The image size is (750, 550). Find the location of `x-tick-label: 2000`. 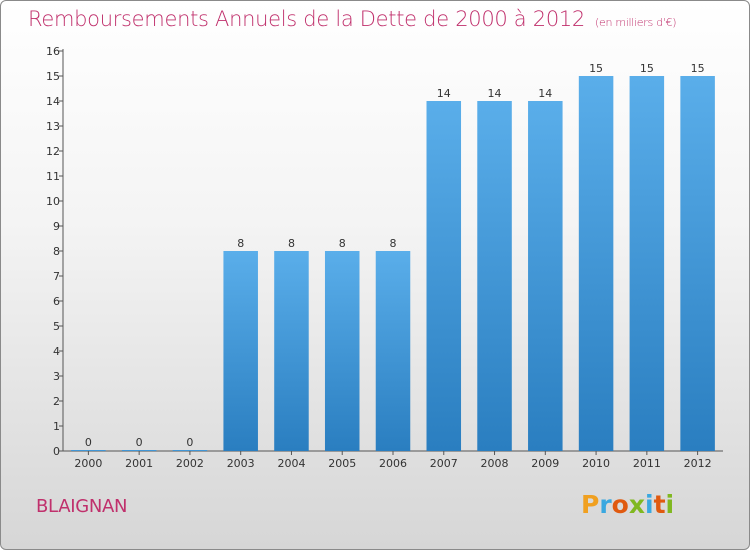

x-tick-label: 2000 is located at coordinates (88, 463).